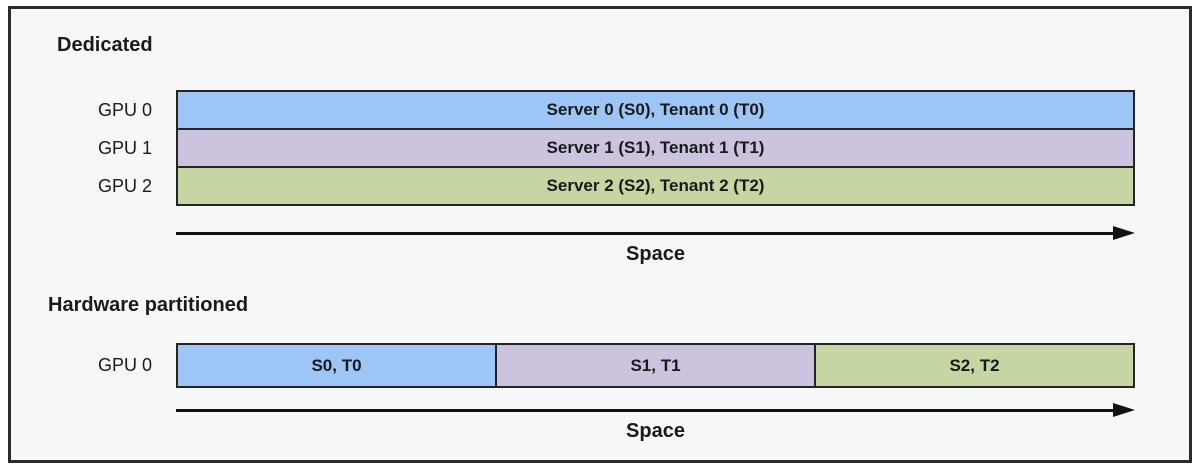  What do you see at coordinates (655, 148) in the screenshot?
I see `gpu-allocation-bar: Server 1 (S1), Tenant 1 (T1)` at bounding box center [655, 148].